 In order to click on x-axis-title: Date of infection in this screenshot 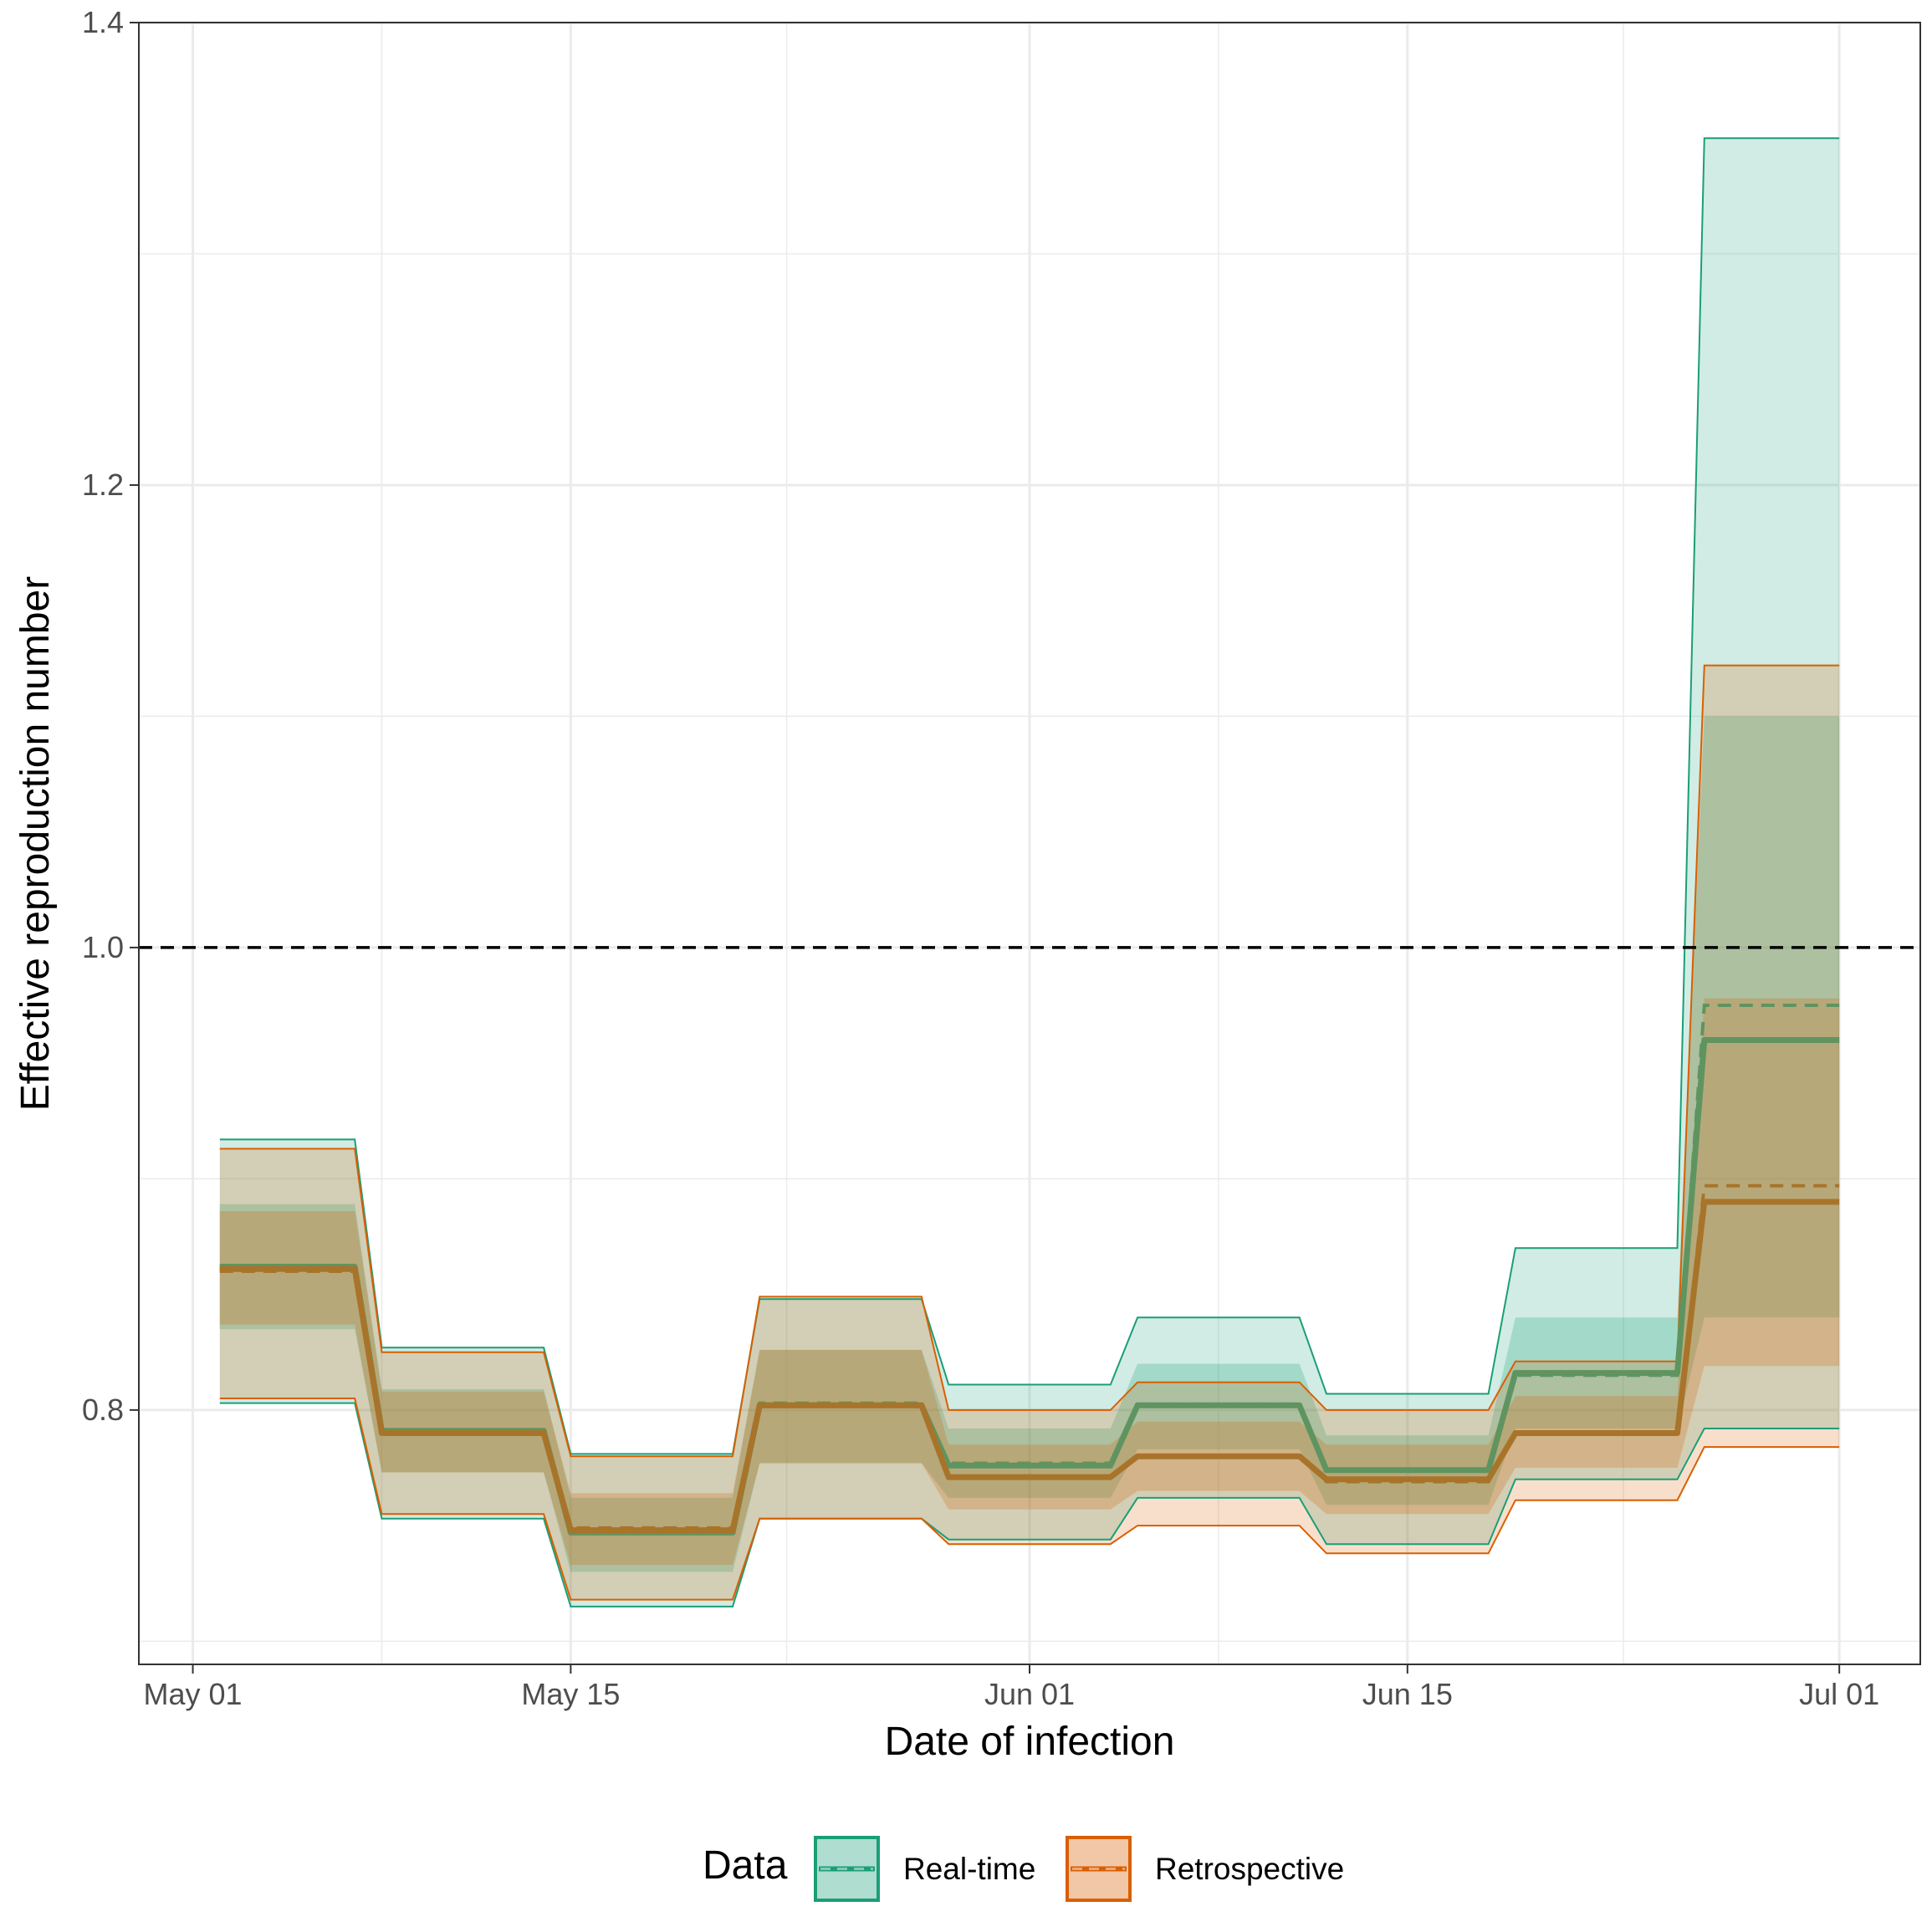, I will do `click(1030, 1742)`.